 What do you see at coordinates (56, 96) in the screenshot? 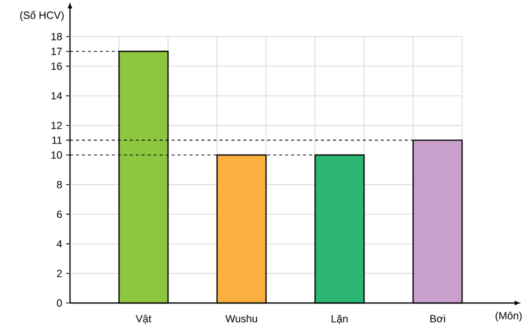
I see `y-tick-label: 14` at bounding box center [56, 96].